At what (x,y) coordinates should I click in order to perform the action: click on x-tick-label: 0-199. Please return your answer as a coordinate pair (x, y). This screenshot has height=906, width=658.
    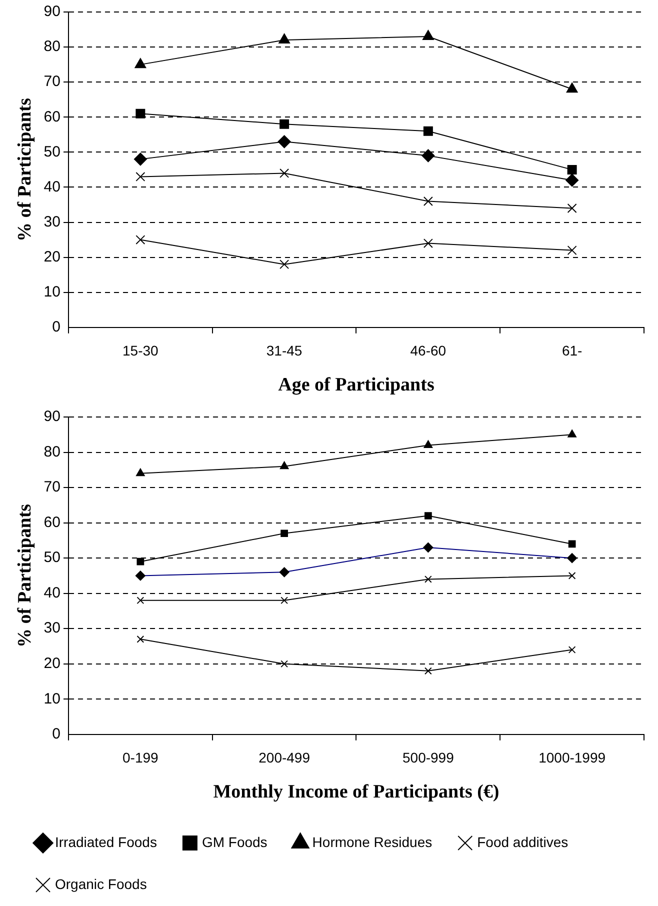
    Looking at the image, I should click on (140, 758).